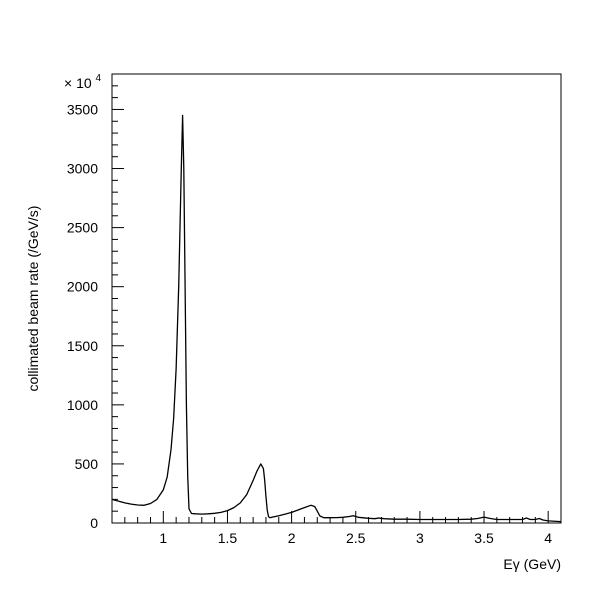 The width and height of the screenshot is (600, 600). What do you see at coordinates (548, 538) in the screenshot?
I see `x-tick-label: 4` at bounding box center [548, 538].